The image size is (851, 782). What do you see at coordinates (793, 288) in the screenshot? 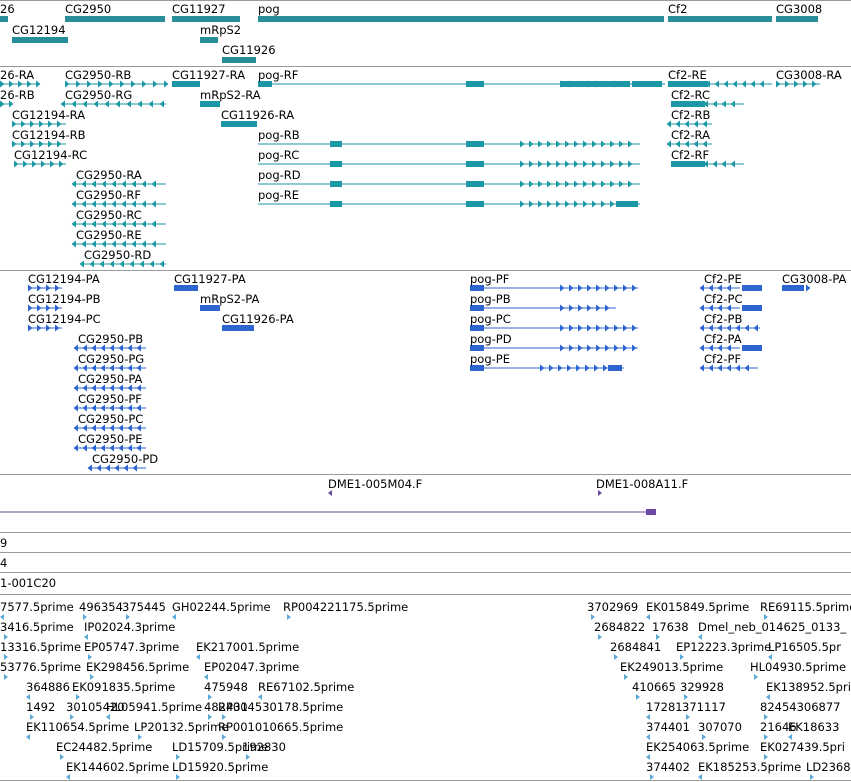
I see `protein-cg3008-pa-exon` at bounding box center [793, 288].